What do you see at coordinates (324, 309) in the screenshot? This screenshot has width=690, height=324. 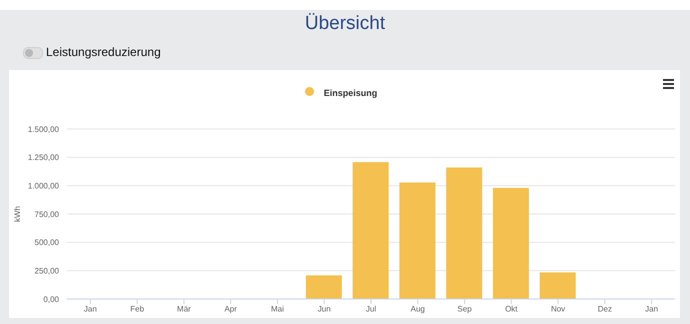 I see `x-tick-label: Jun` at bounding box center [324, 309].